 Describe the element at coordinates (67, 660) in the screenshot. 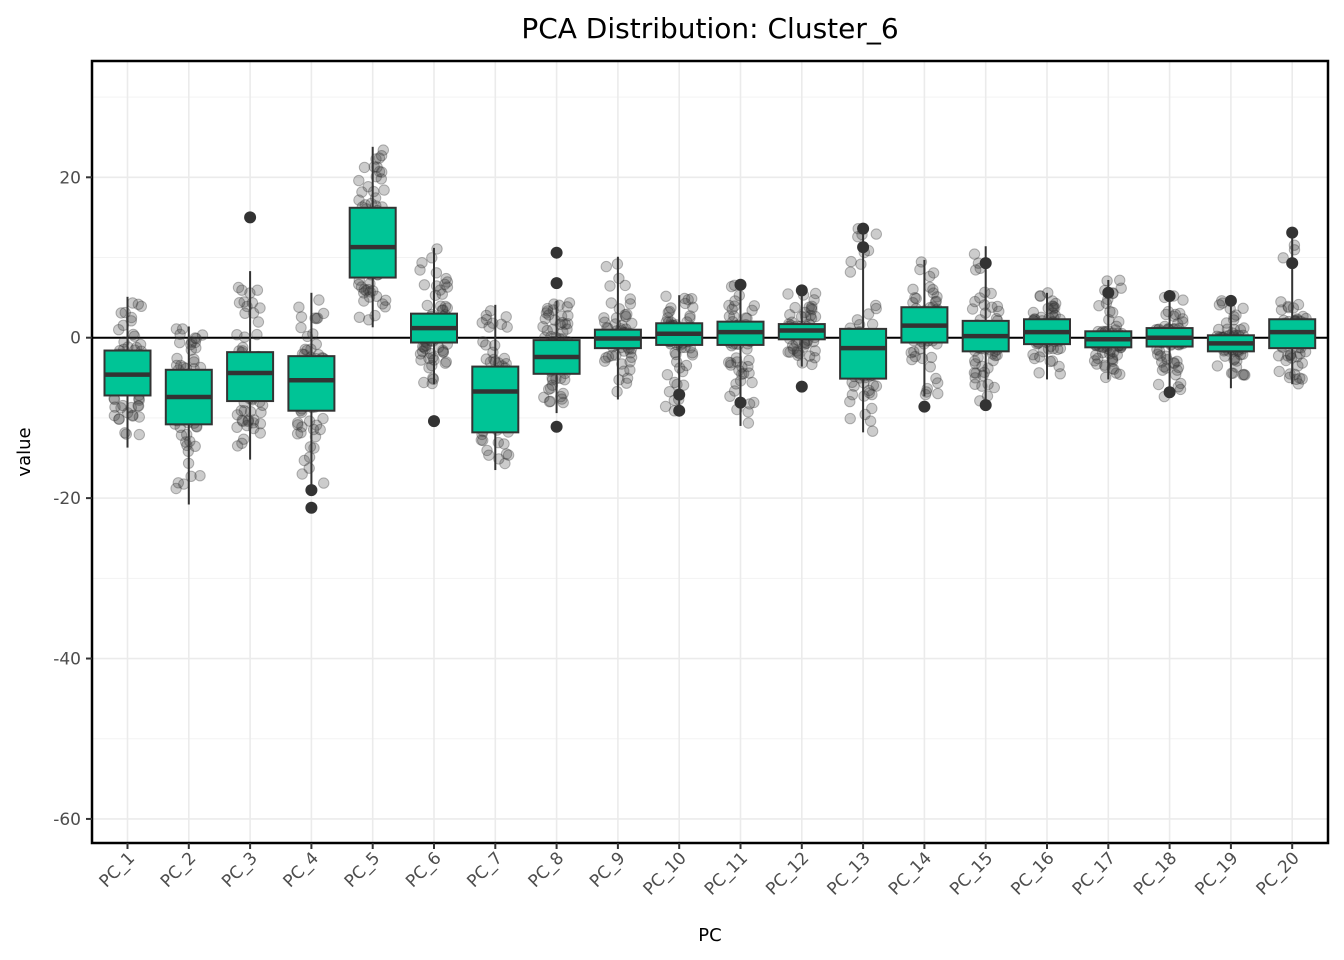

I see `y-tick-label: -40` at that location.